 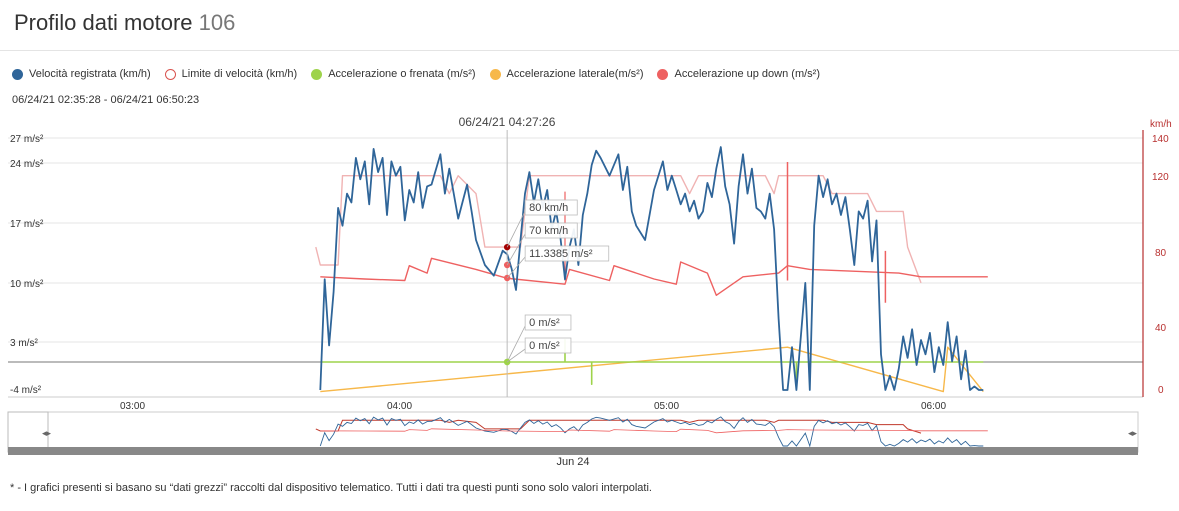 I want to click on legend-item-updown: Accelerazione up down (m/s²), so click(x=738, y=74).